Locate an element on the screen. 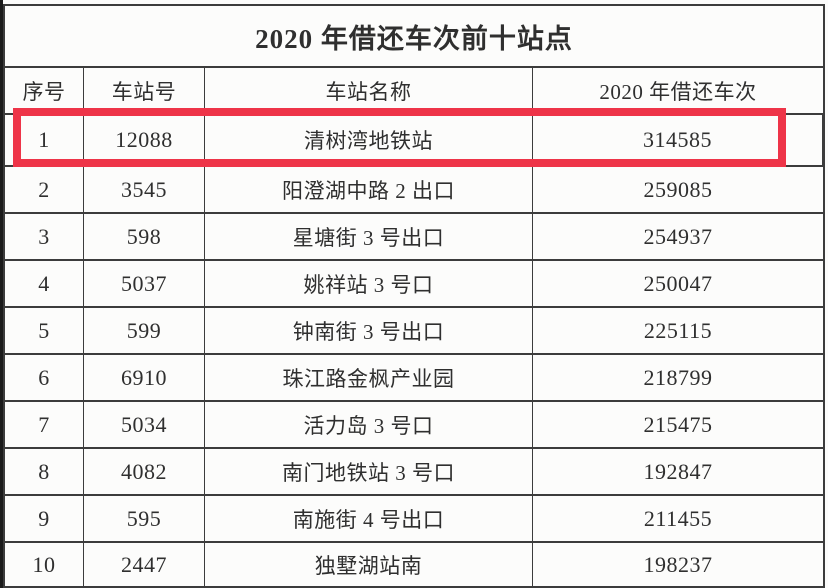  station-name-cell: 钟南街 3 号出口 is located at coordinates (369, 330).